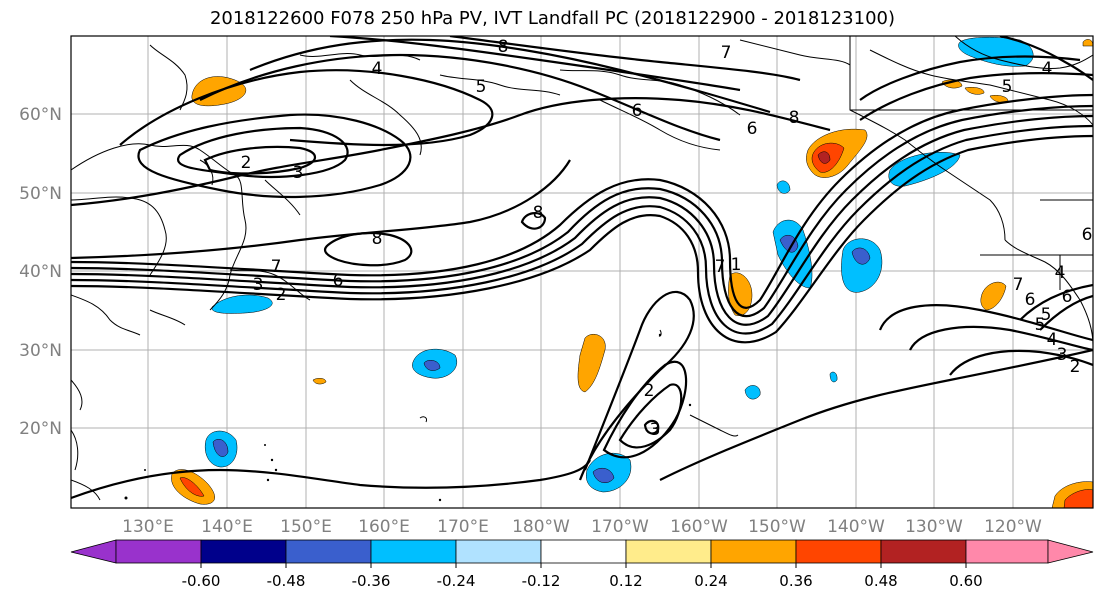 This screenshot has height=601, width=1105. Describe the element at coordinates (227, 527) in the screenshot. I see `lon-label: 140°E` at that location.